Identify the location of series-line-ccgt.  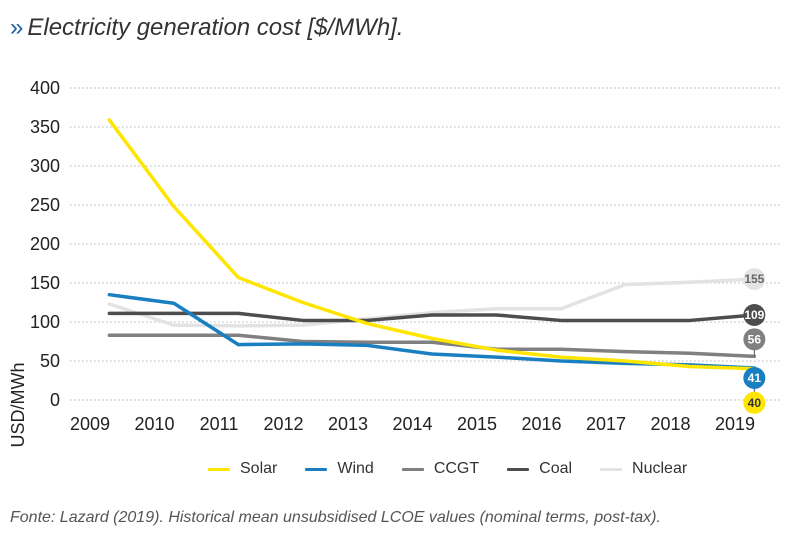
(432, 346).